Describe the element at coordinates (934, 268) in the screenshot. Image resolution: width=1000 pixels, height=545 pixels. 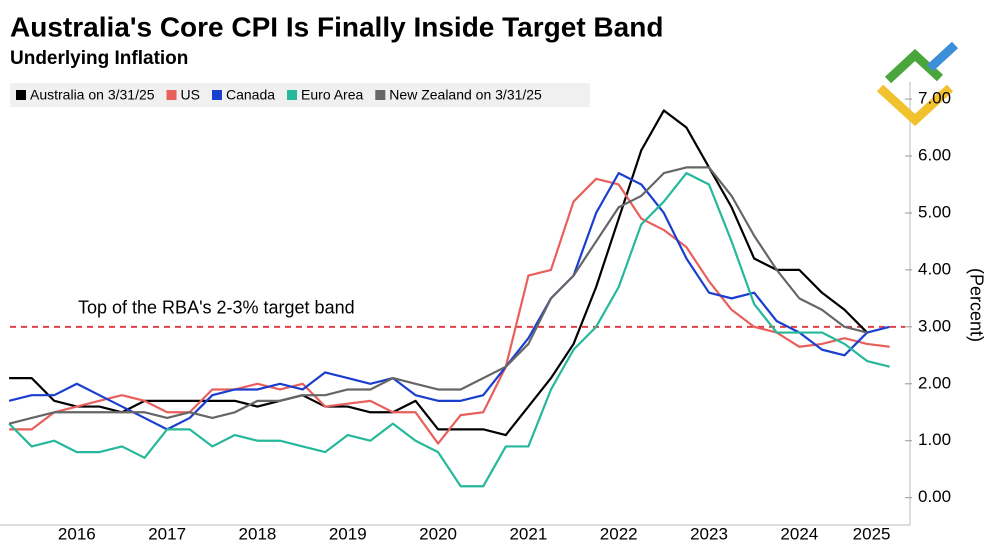
I see `y-tick-label: 4.00` at that location.